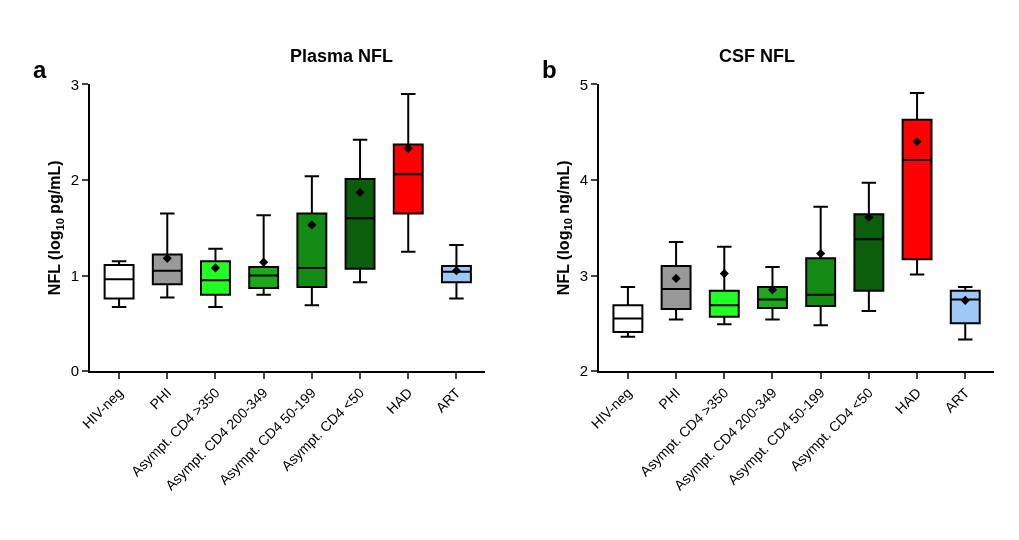 The height and width of the screenshot is (540, 1019). Describe the element at coordinates (583, 84) in the screenshot. I see `y-tick-label: 5` at that location.